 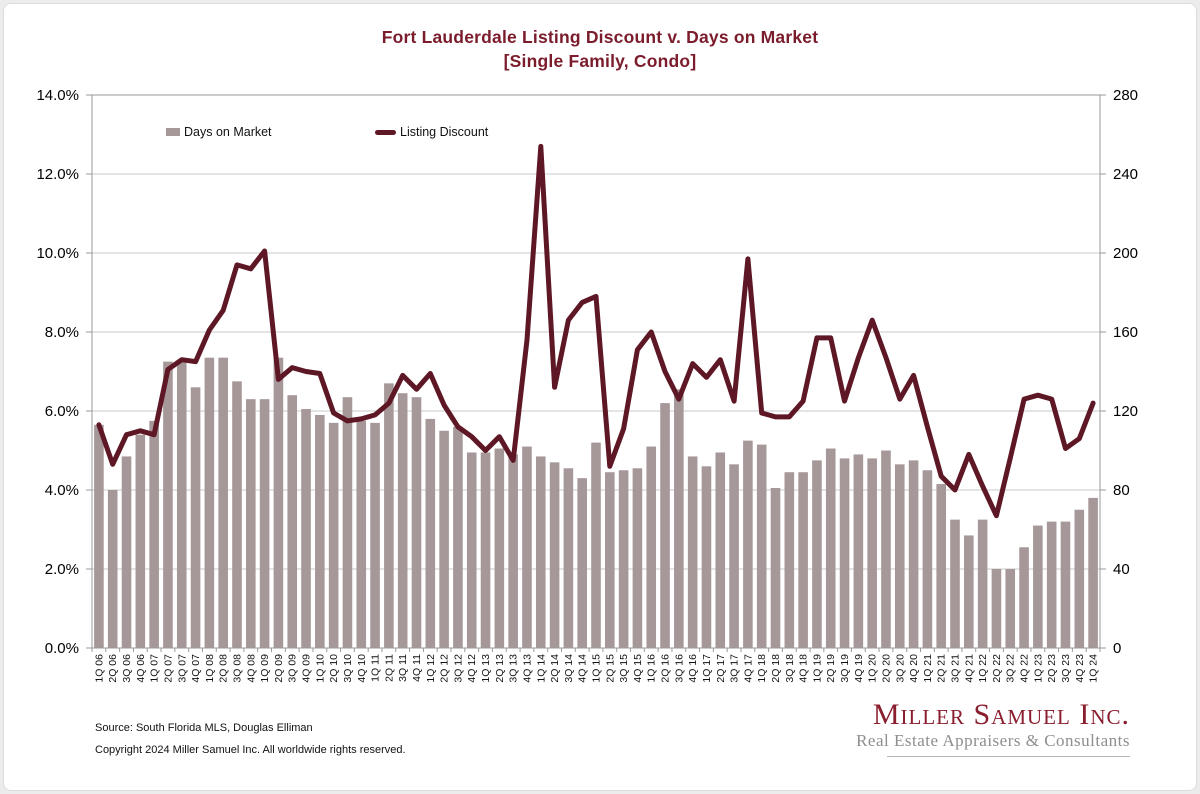 What do you see at coordinates (1008, 756) in the screenshot?
I see `logo-rule` at bounding box center [1008, 756].